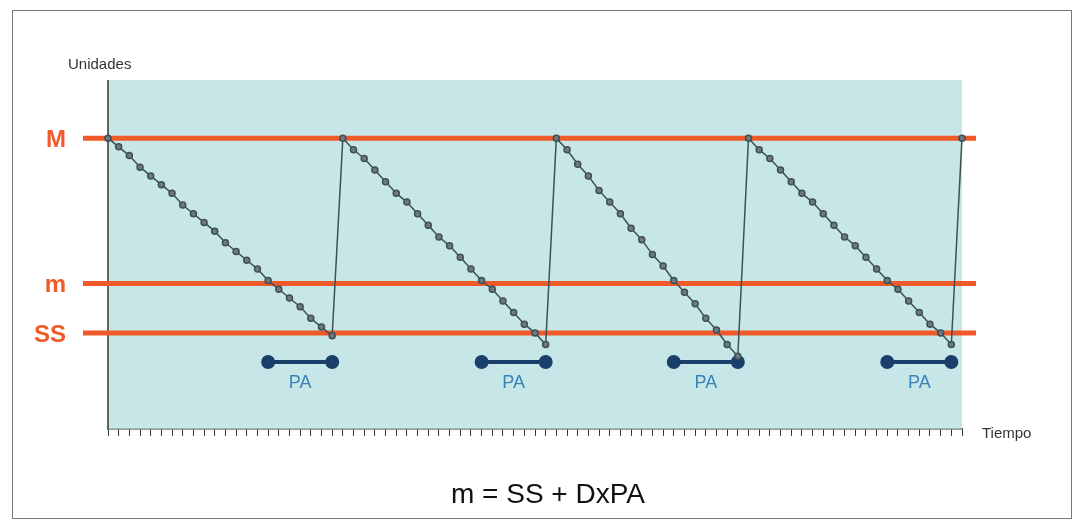 The height and width of the screenshot is (519, 1076). What do you see at coordinates (548, 493) in the screenshot?
I see `text: m = SS + DxPA` at bounding box center [548, 493].